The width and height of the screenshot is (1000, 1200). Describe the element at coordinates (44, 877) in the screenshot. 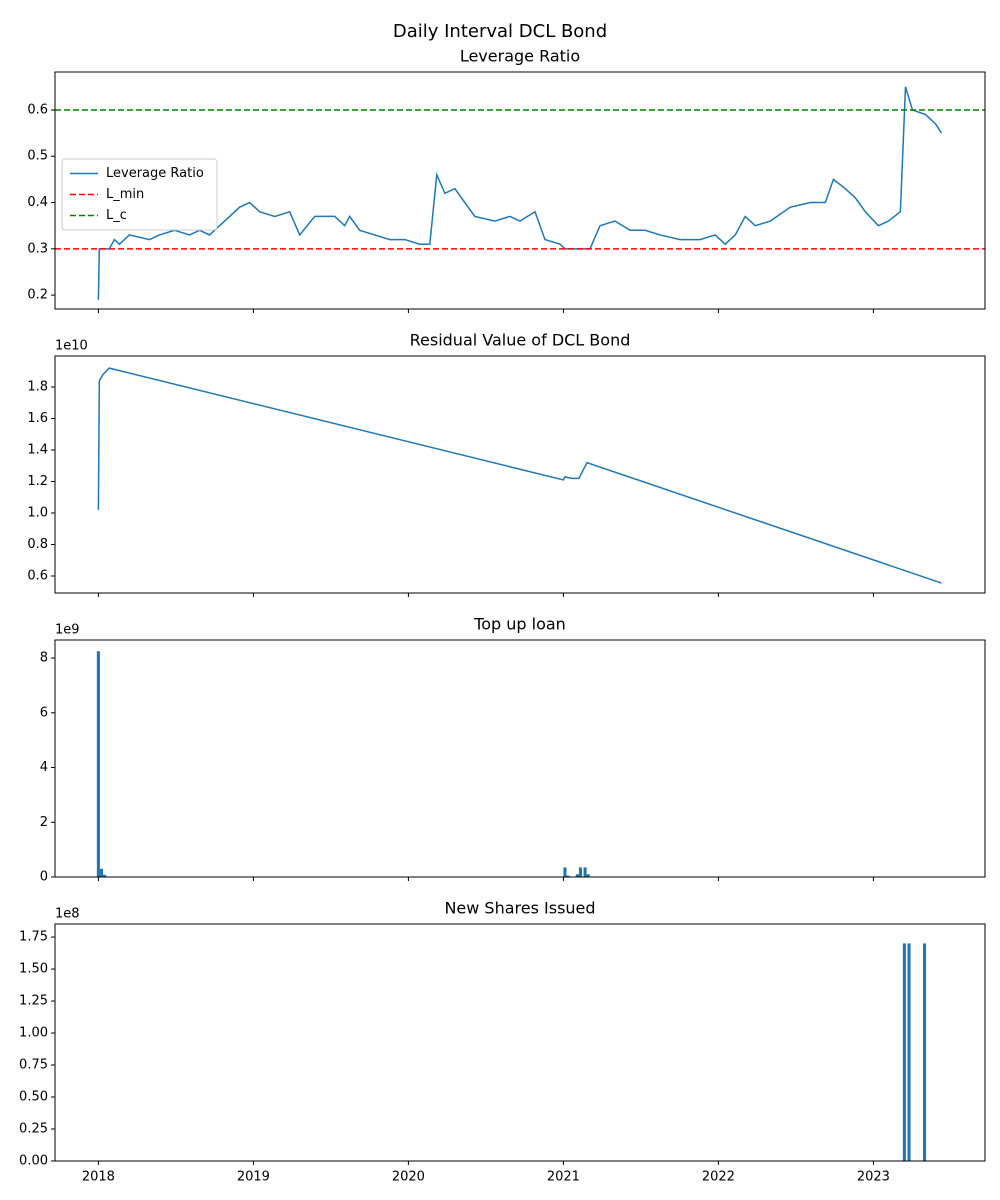

I see `y-tick-label: 0` at that location.